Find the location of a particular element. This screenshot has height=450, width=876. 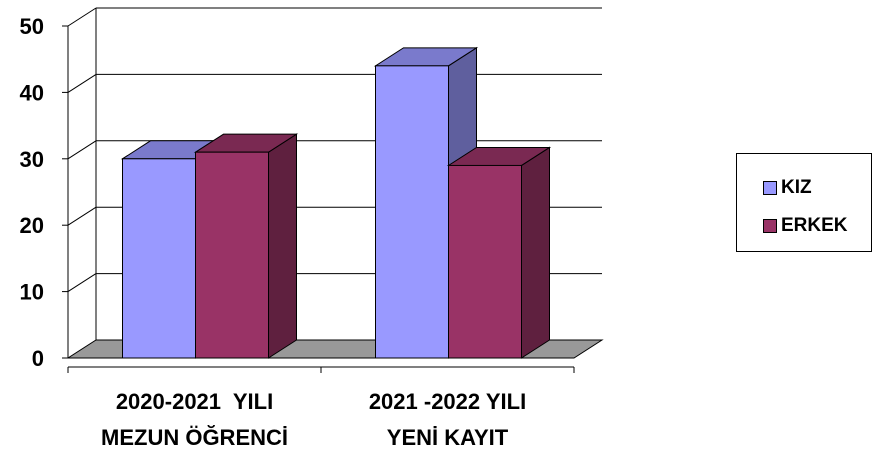

x-category-label: YENİ KAYIT is located at coordinates (448, 437).